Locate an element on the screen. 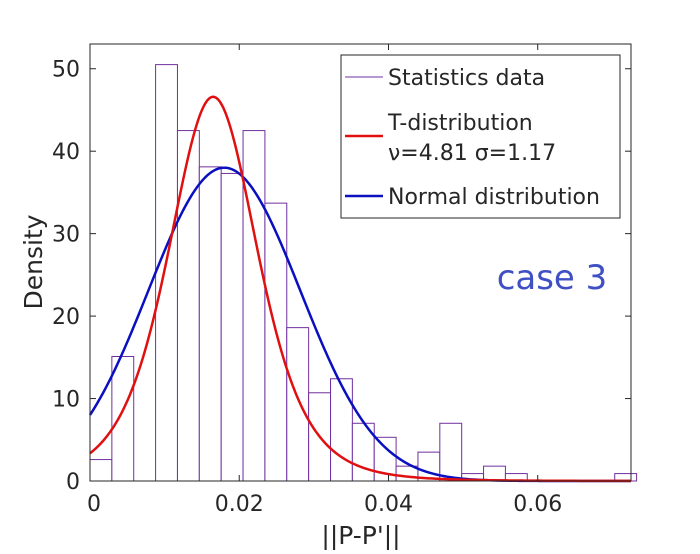 The height and width of the screenshot is (554, 700). y-tick-label: 40 is located at coordinates (66, 152).